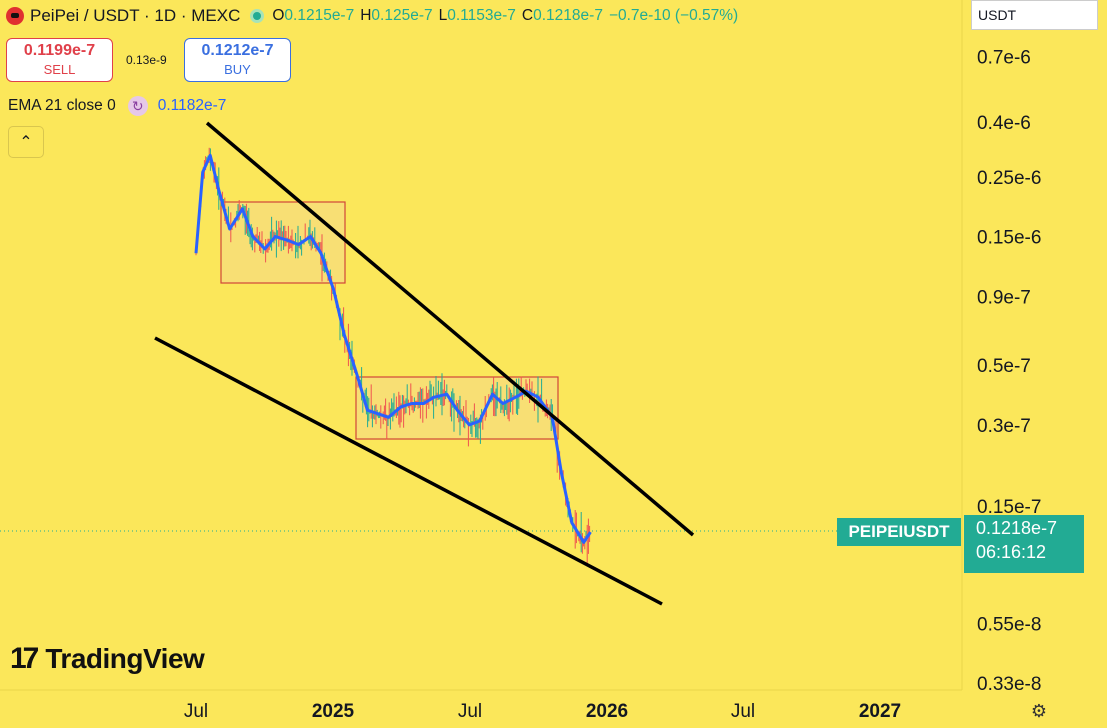 The height and width of the screenshot is (728, 1107). Describe the element at coordinates (146, 60) in the screenshot. I see `spread-value: 0.13e-9` at that location.